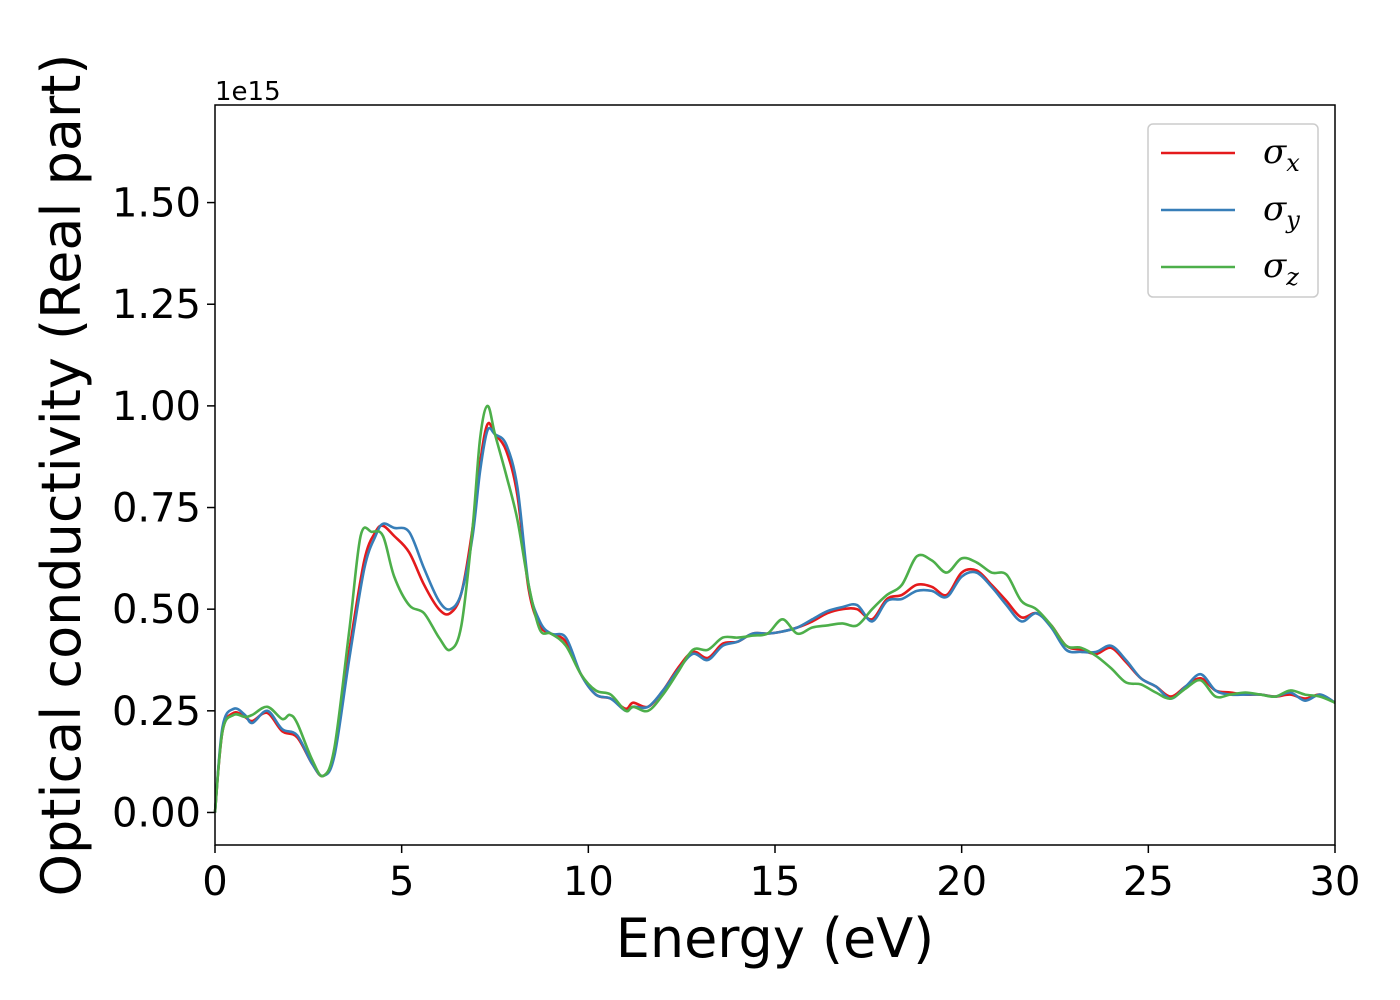  Describe the element at coordinates (1335, 882) in the screenshot. I see `x-tick-label: 30` at that location.